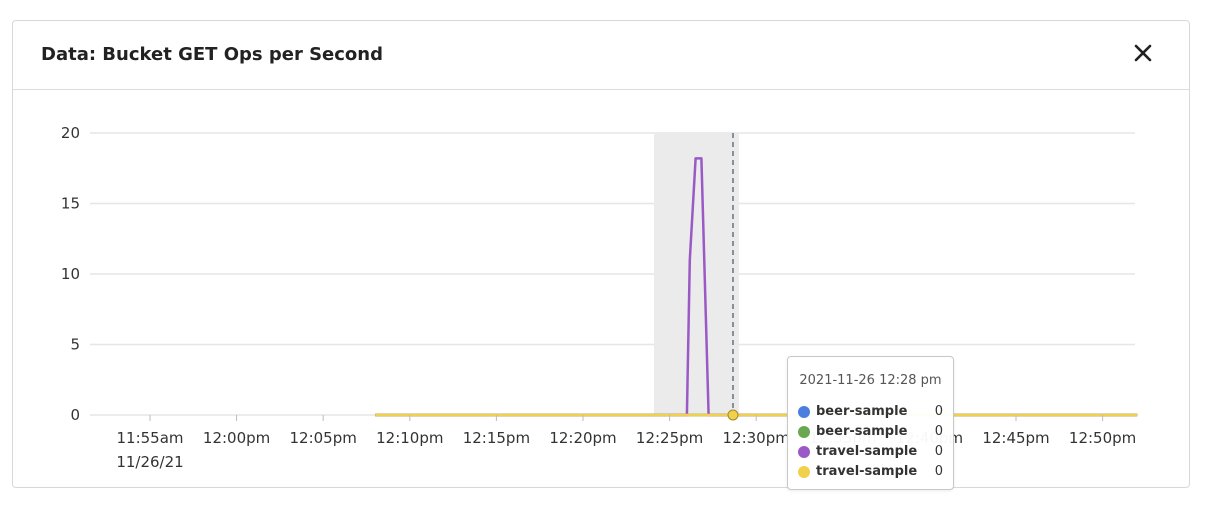 This screenshot has width=1212, height=516. What do you see at coordinates (70, 133) in the screenshot?
I see `y-tick-label: 20` at bounding box center [70, 133].